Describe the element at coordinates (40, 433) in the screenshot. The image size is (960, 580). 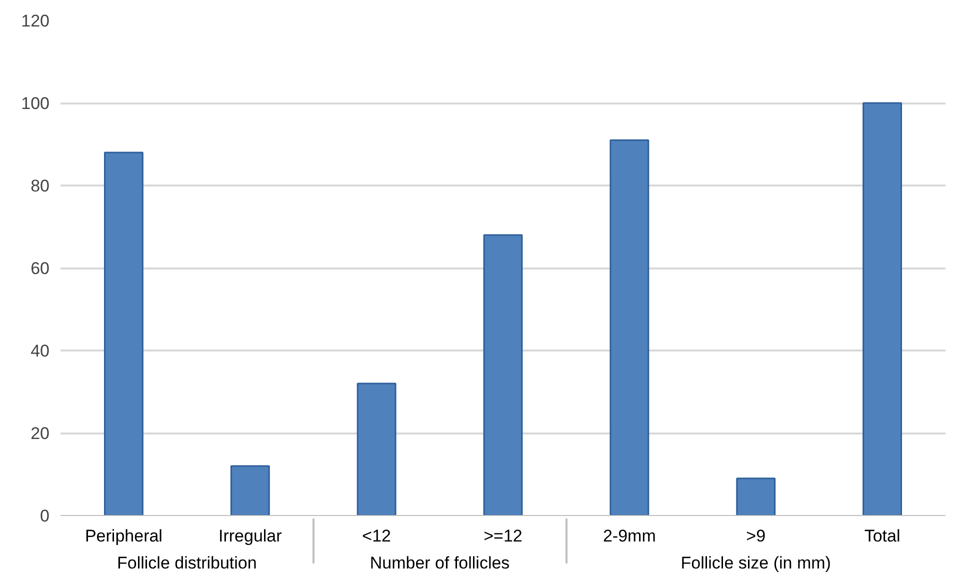
I see `y-tick-label: 20` at that location.